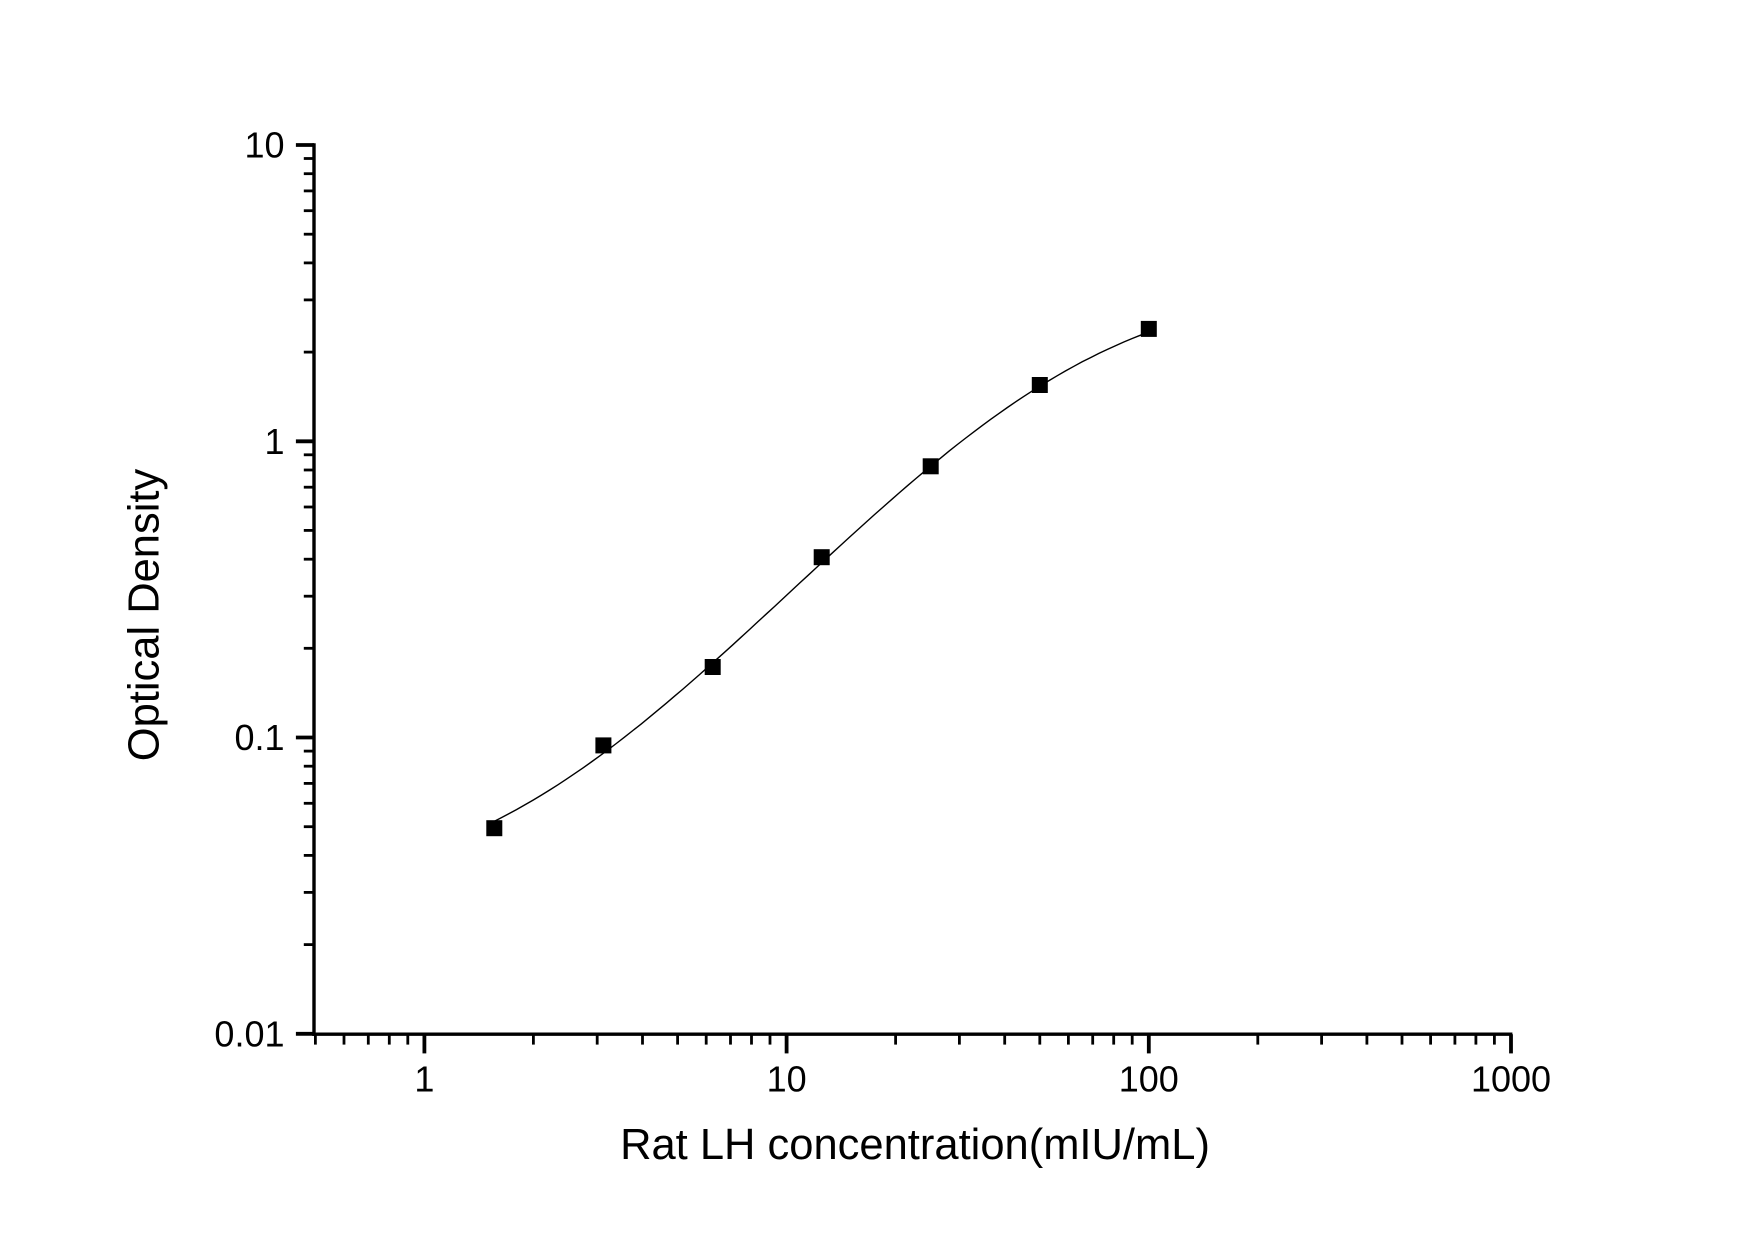 The image size is (1755, 1240). Describe the element at coordinates (1511, 1079) in the screenshot. I see `svg-text: 1000` at that location.